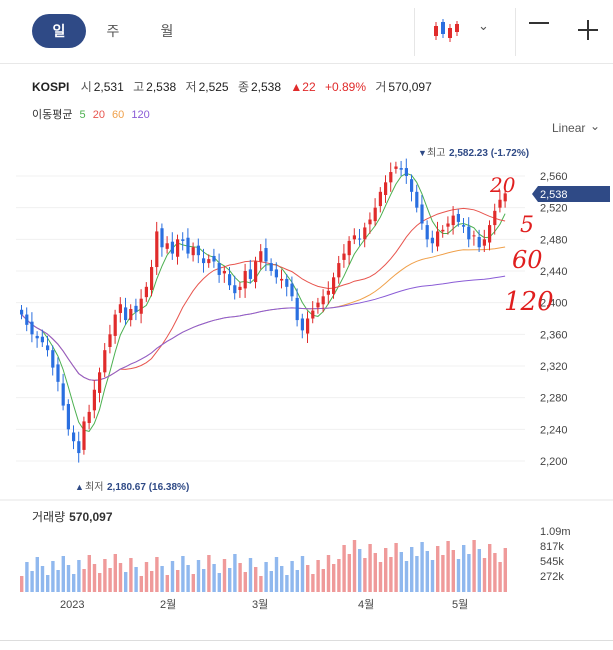 The height and width of the screenshot is (650, 613). I want to click on price-tick-label: 2,320, so click(554, 367).